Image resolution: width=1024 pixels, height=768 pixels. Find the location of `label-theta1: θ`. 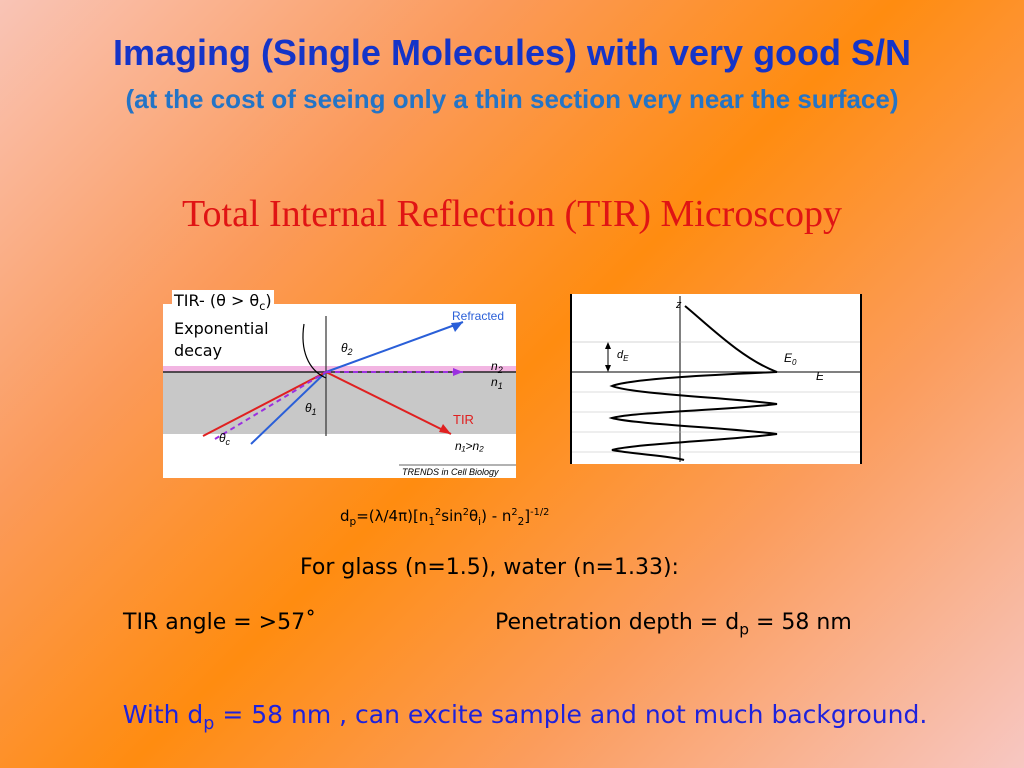

label-theta1: θ is located at coordinates (308, 408).